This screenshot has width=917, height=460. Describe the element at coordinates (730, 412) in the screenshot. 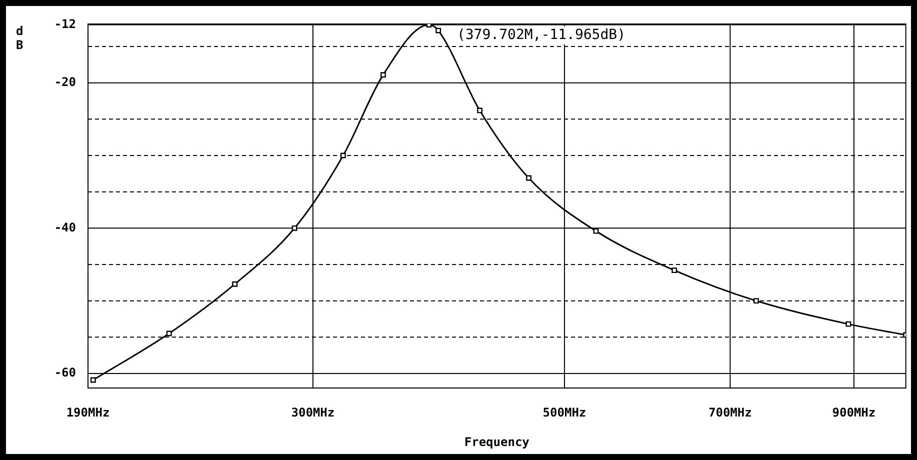

I see `x-tick-label: 700MHz` at that location.